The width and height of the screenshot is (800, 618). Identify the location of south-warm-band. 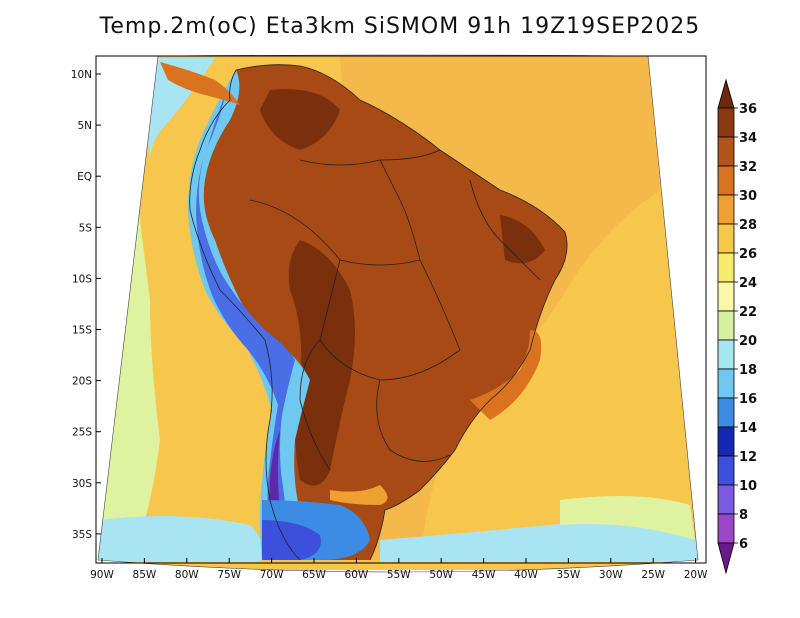
(359, 495).